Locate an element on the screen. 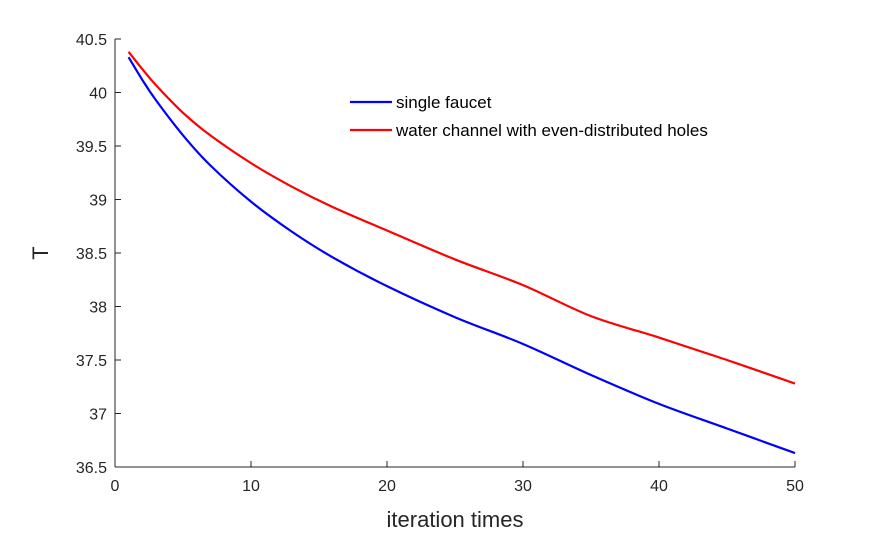  x-tick-label: 0 is located at coordinates (115, 486).